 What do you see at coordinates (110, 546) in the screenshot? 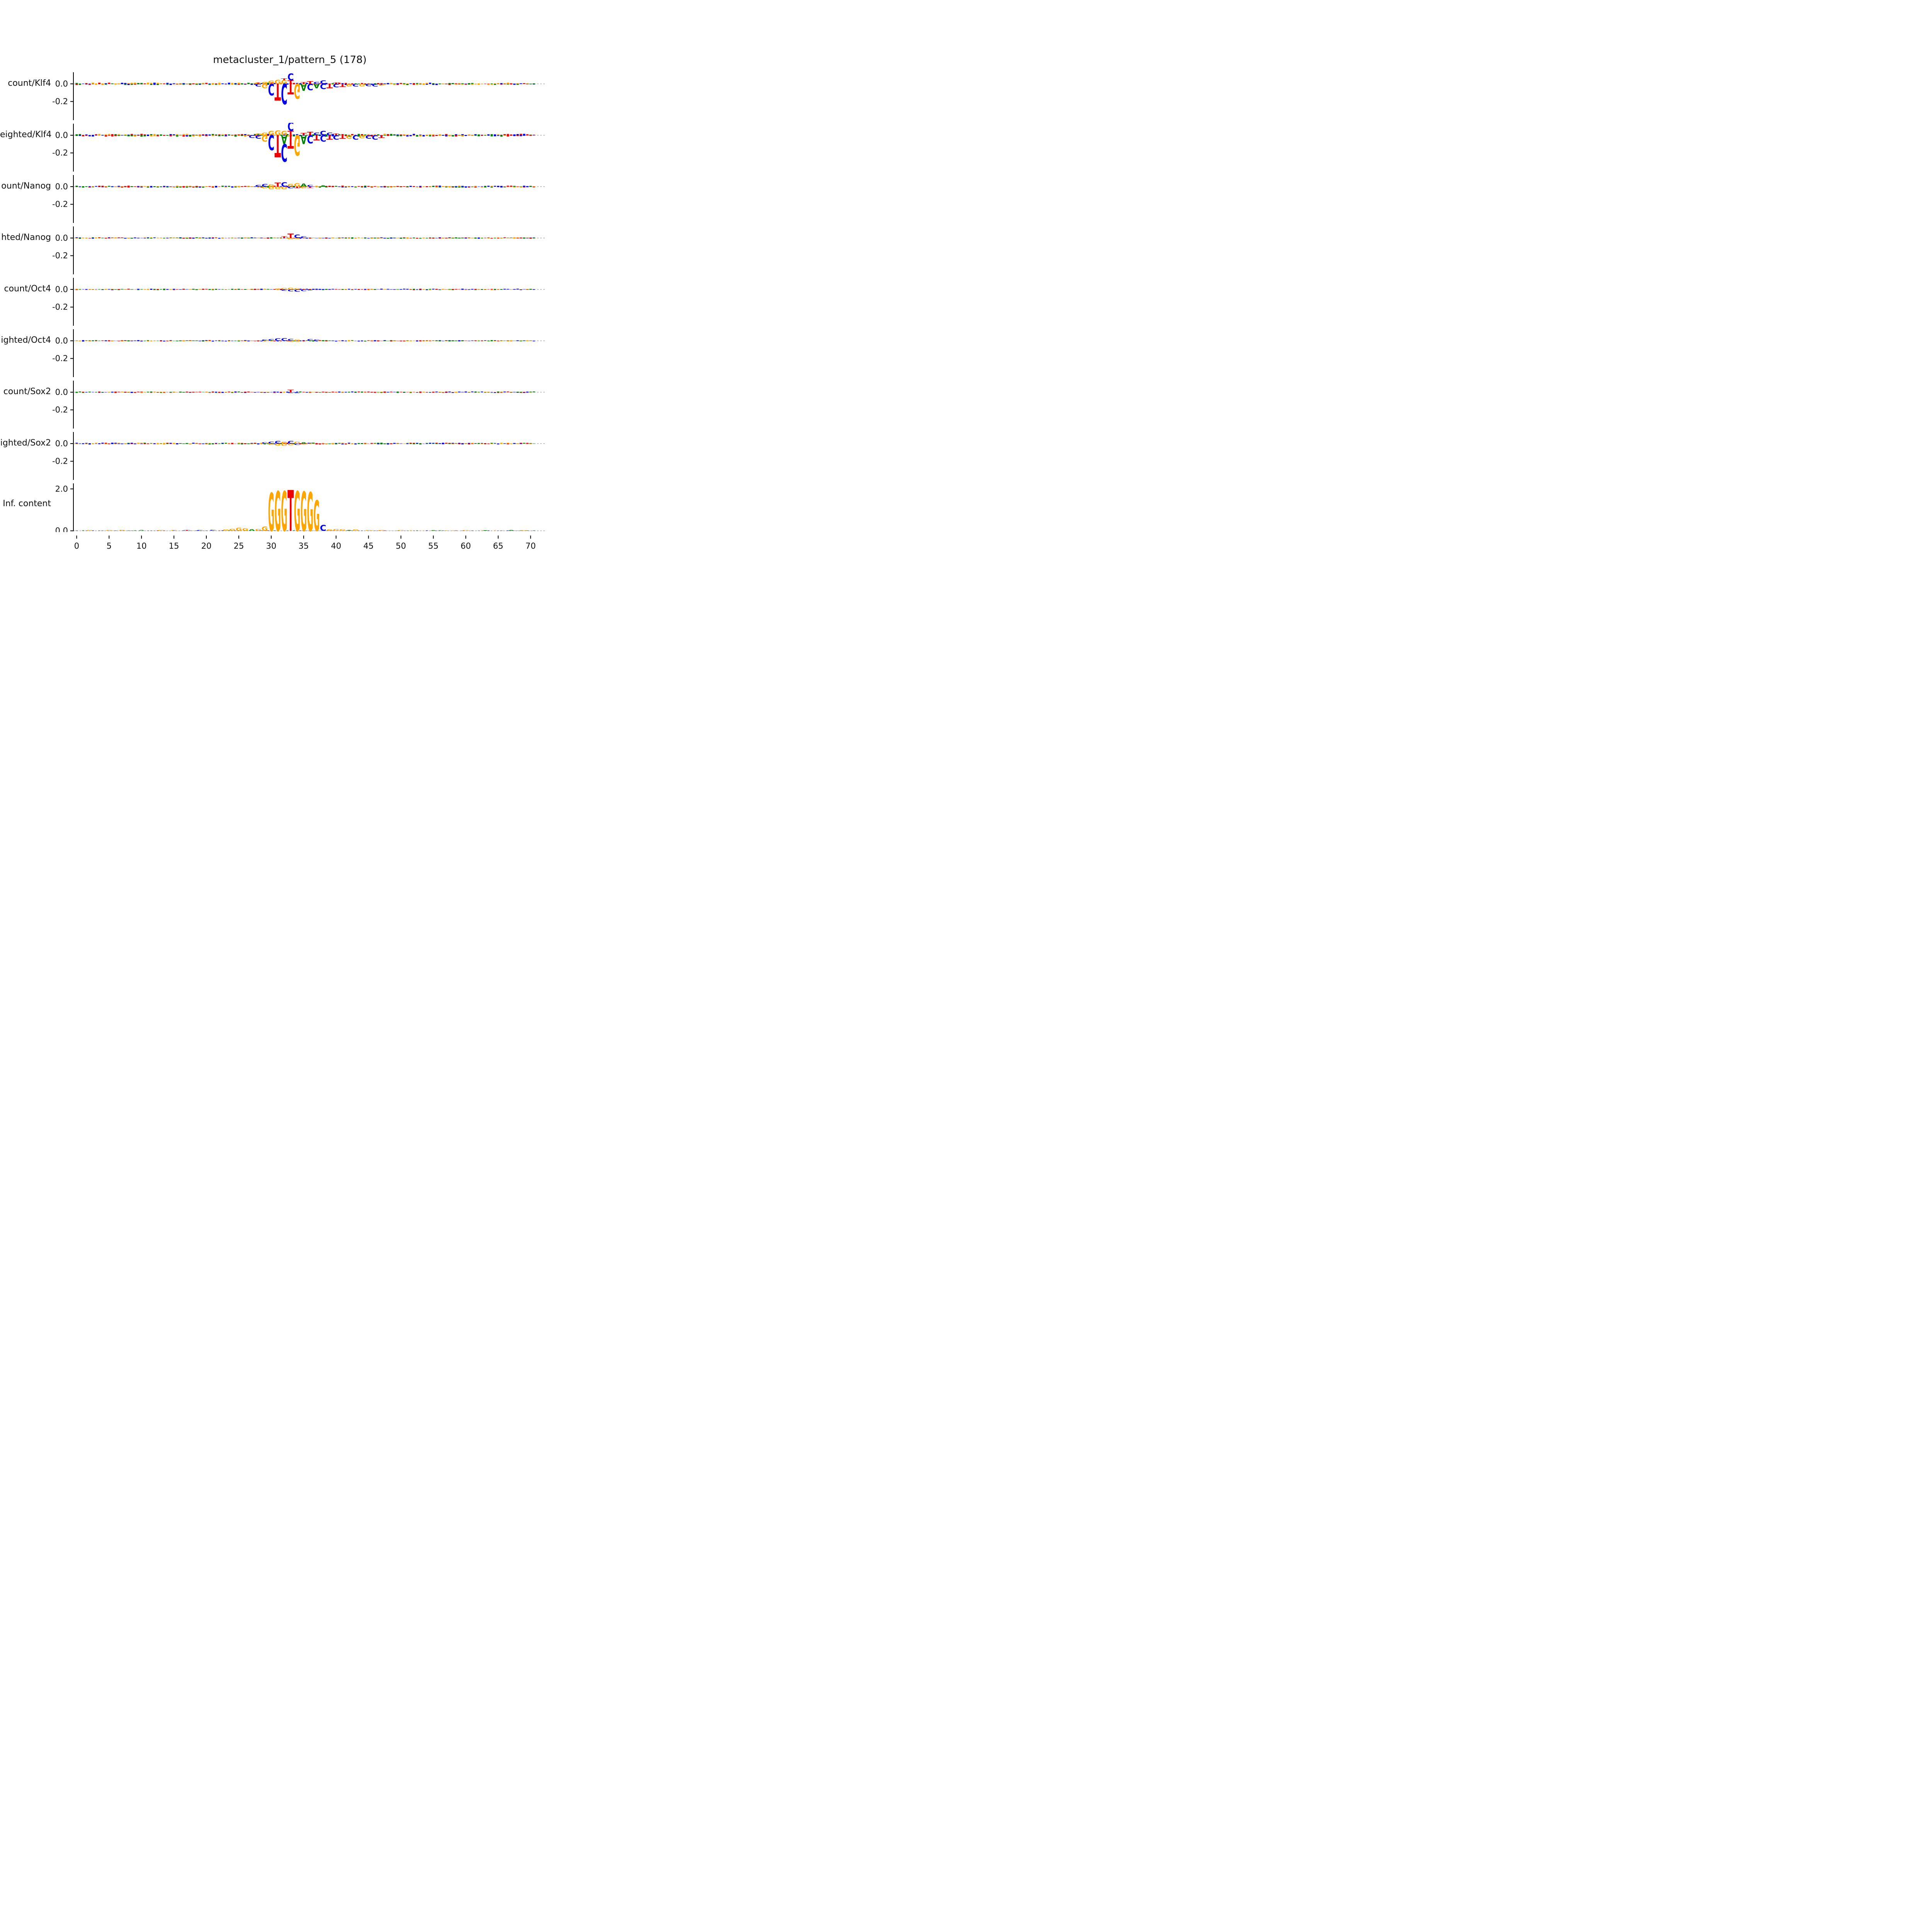
I see `x-tick-label: 5` at bounding box center [110, 546].